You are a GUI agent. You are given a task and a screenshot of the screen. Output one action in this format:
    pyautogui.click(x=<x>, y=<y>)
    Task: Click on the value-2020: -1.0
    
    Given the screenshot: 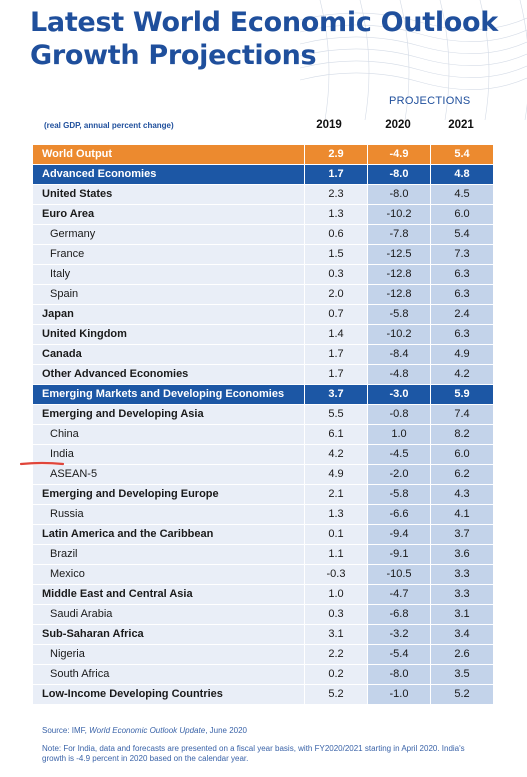 What is the action you would take?
    pyautogui.click(x=399, y=694)
    